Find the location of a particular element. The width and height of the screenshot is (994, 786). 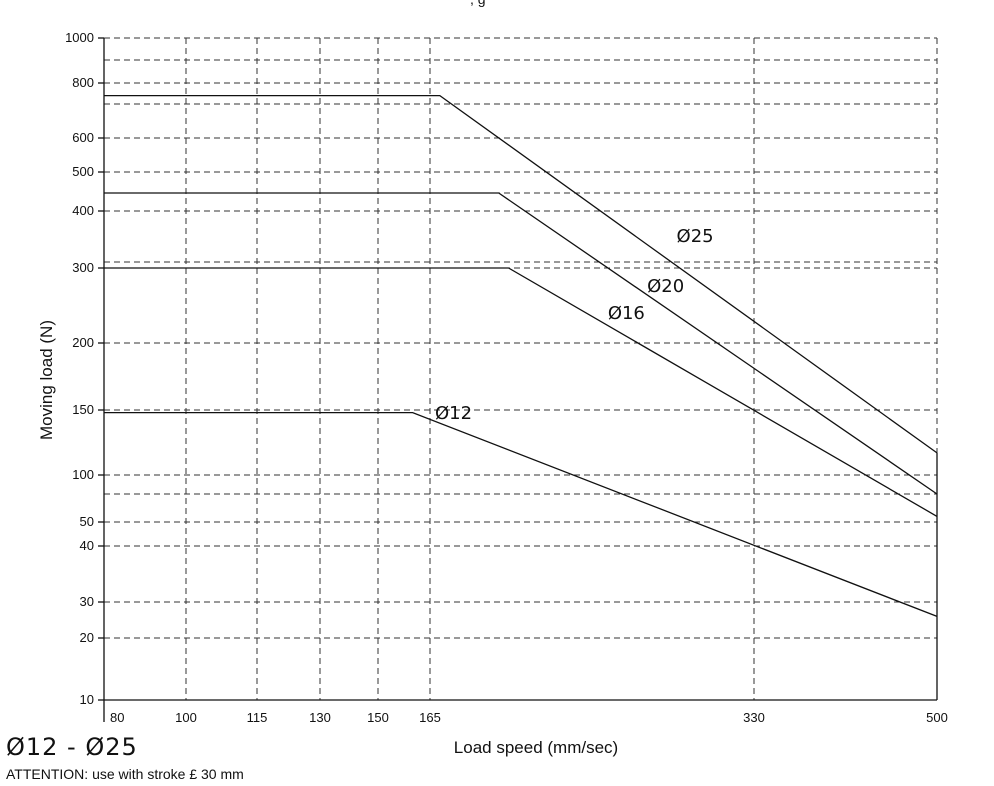

x-tick-label: 500 is located at coordinates (937, 717).